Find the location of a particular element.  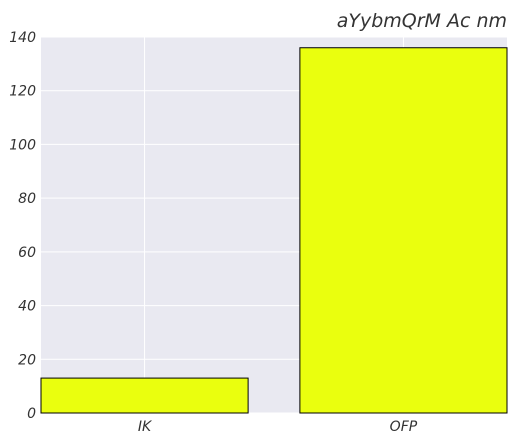

y-tick-label: 120 is located at coordinates (22, 92).